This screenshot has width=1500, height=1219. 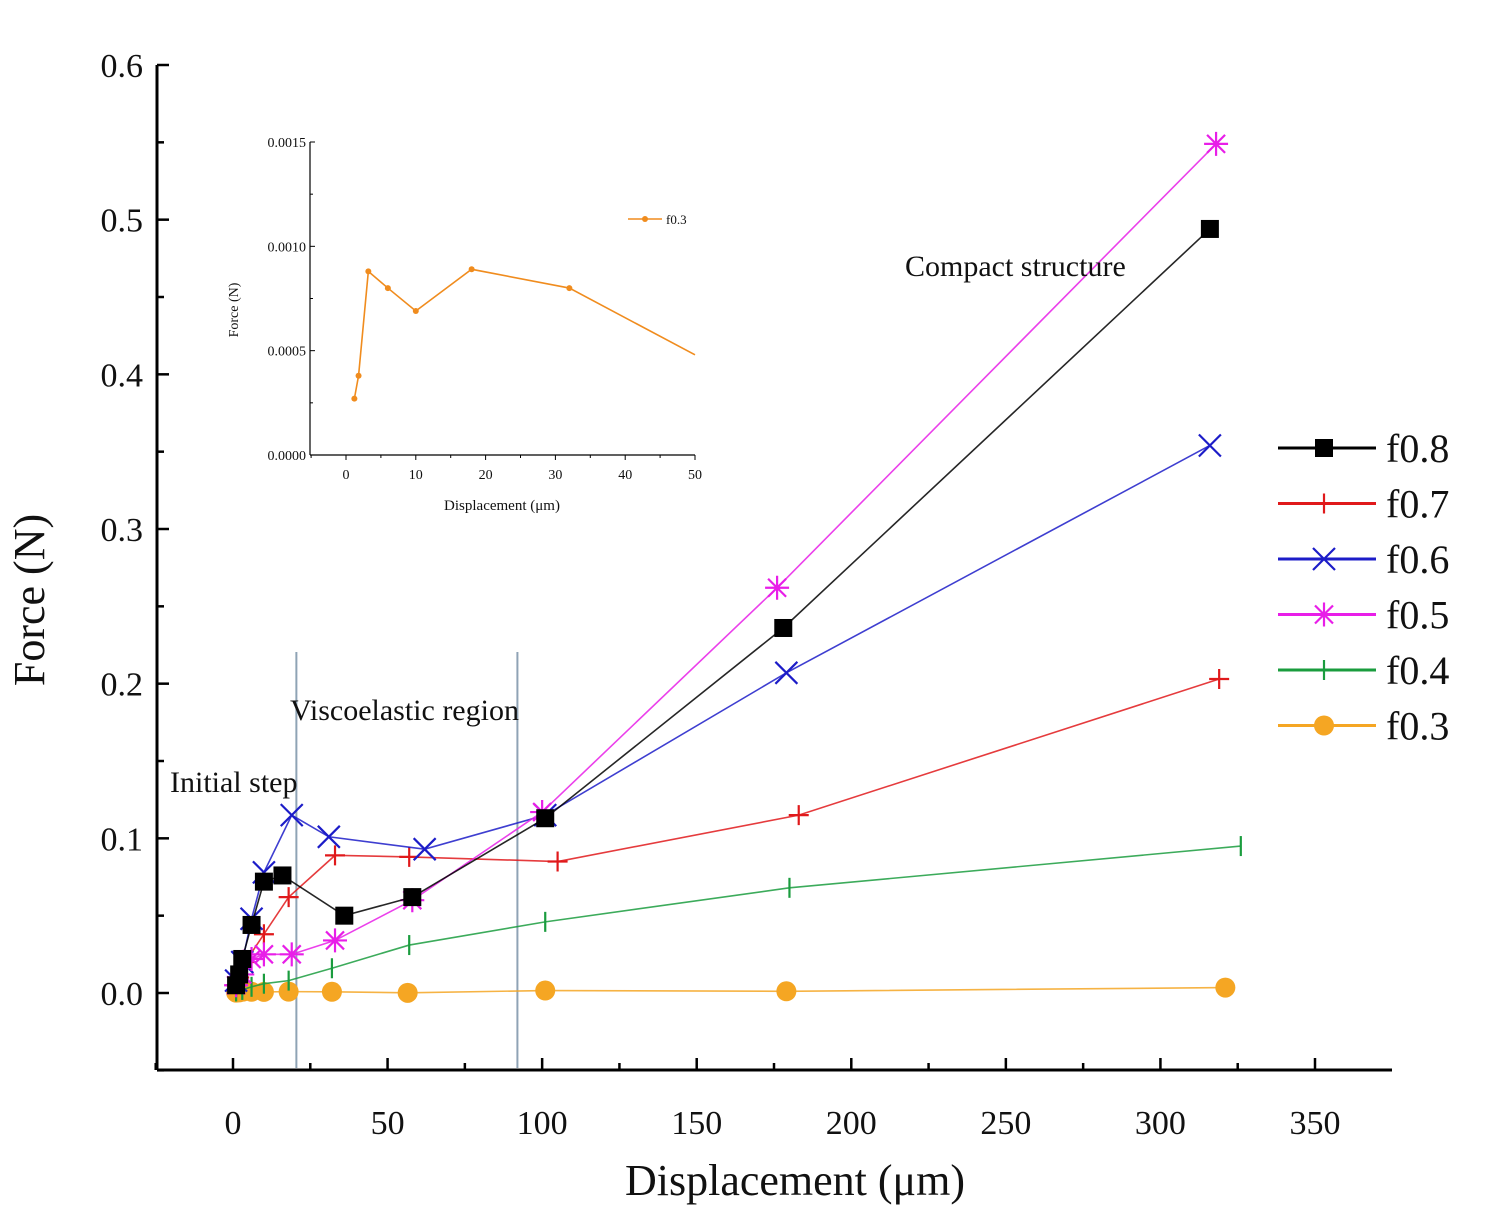 What do you see at coordinates (524, 333) in the screenshot?
I see `inset-series-line` at bounding box center [524, 333].